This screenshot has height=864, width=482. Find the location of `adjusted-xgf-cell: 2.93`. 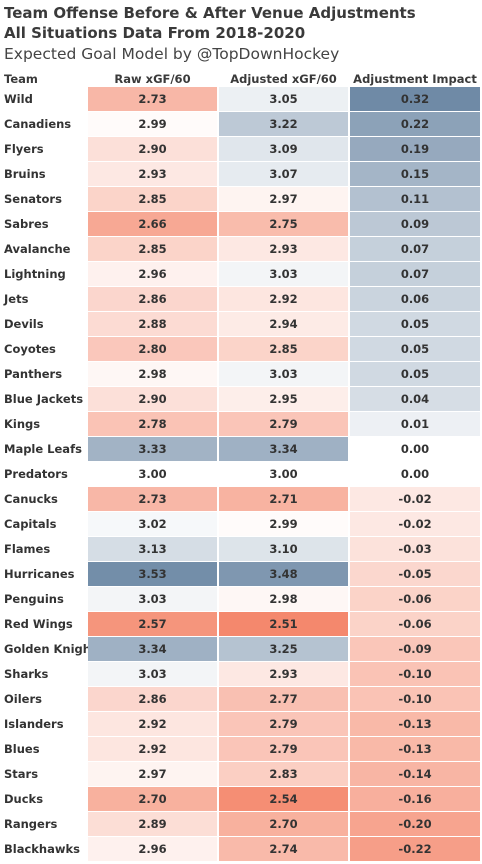

adjusted-xgf-cell: 2.93 is located at coordinates (283, 674).